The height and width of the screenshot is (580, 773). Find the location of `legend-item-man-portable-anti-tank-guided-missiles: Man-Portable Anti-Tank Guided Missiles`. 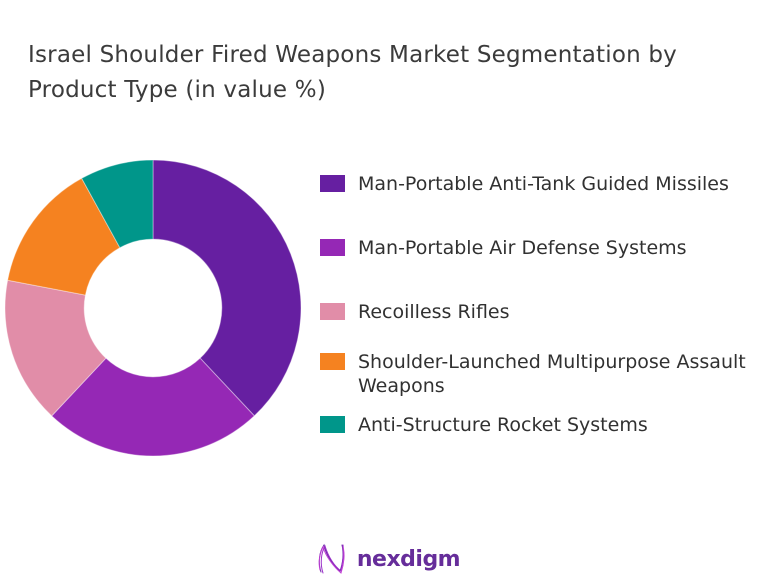

legend-item-man-portable-anti-tank-guided-missiles: Man-Portable Anti-Tank Guided Missiles is located at coordinates (546, 184).